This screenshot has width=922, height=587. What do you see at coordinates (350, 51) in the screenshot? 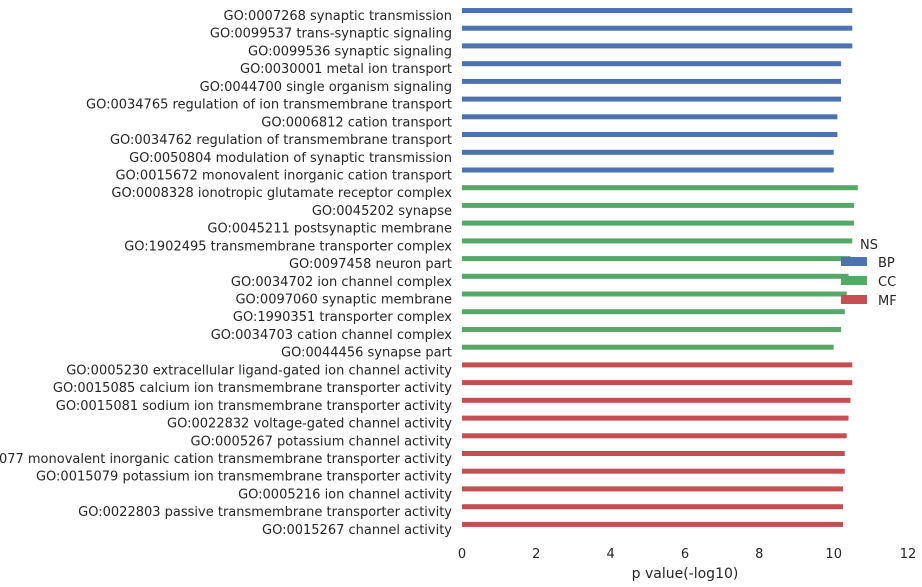
I see `category-label: GO:0099536 synaptic signaling` at bounding box center [350, 51].